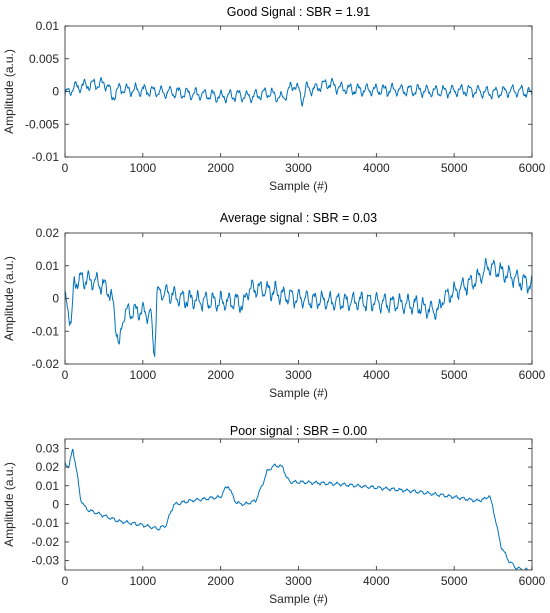 This screenshot has width=550, height=613. Describe the element at coordinates (44, 59) in the screenshot. I see `y-tick-label: 0.005` at that location.